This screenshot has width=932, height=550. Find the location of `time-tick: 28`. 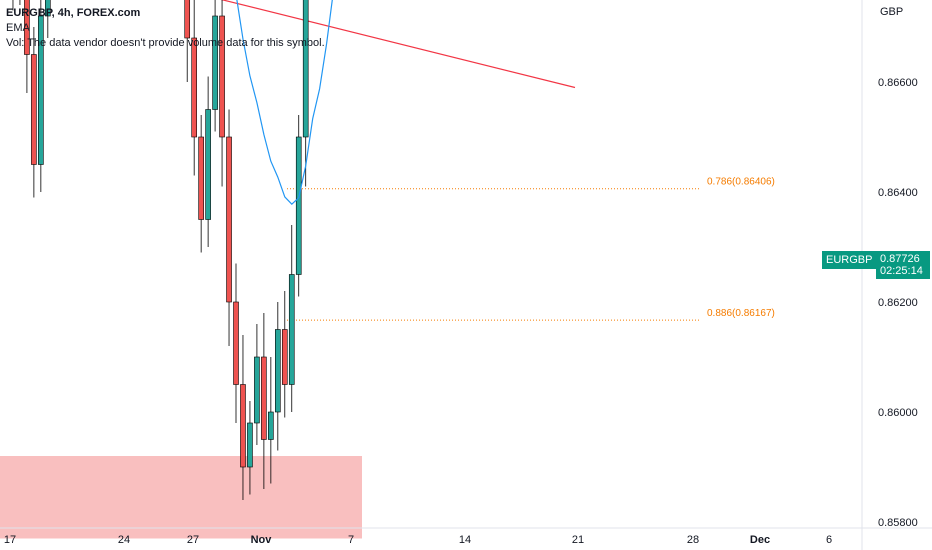

time-tick: 28 is located at coordinates (693, 540).